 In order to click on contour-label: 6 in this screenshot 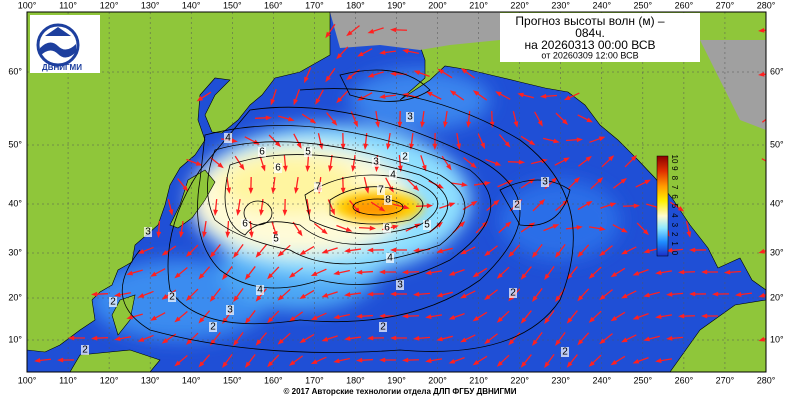, I will do `click(262, 152)`.